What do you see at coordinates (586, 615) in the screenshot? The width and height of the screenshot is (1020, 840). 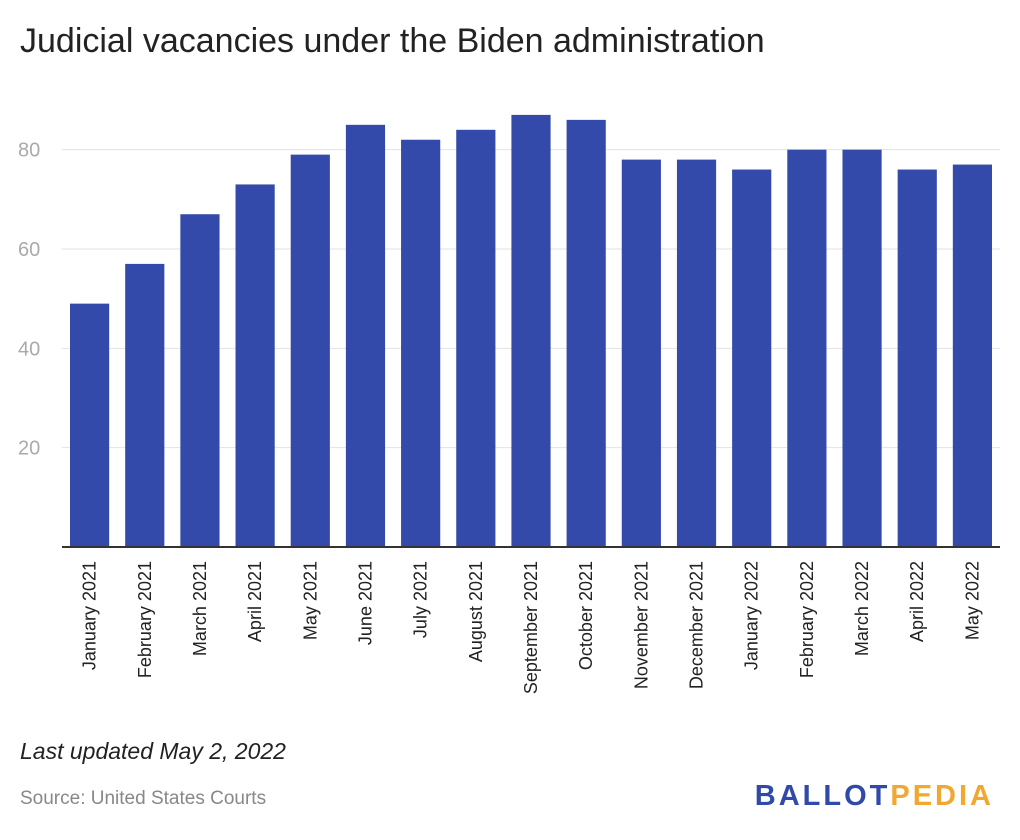 I see `x-tick-label: October 2021` at bounding box center [586, 615].